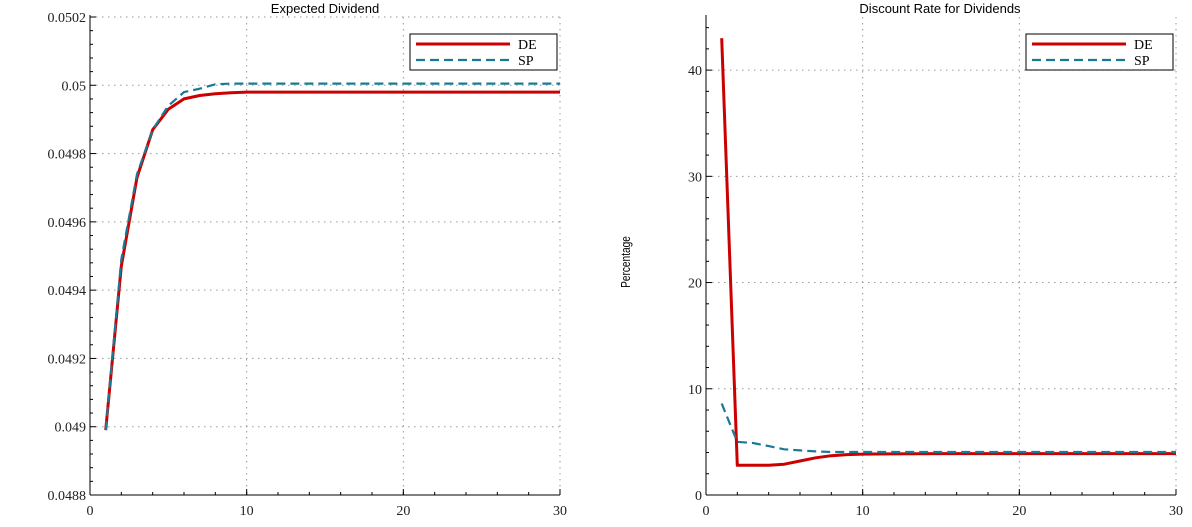  What do you see at coordinates (71, 428) in the screenshot?
I see `y-tick-label: 0.049` at bounding box center [71, 428].